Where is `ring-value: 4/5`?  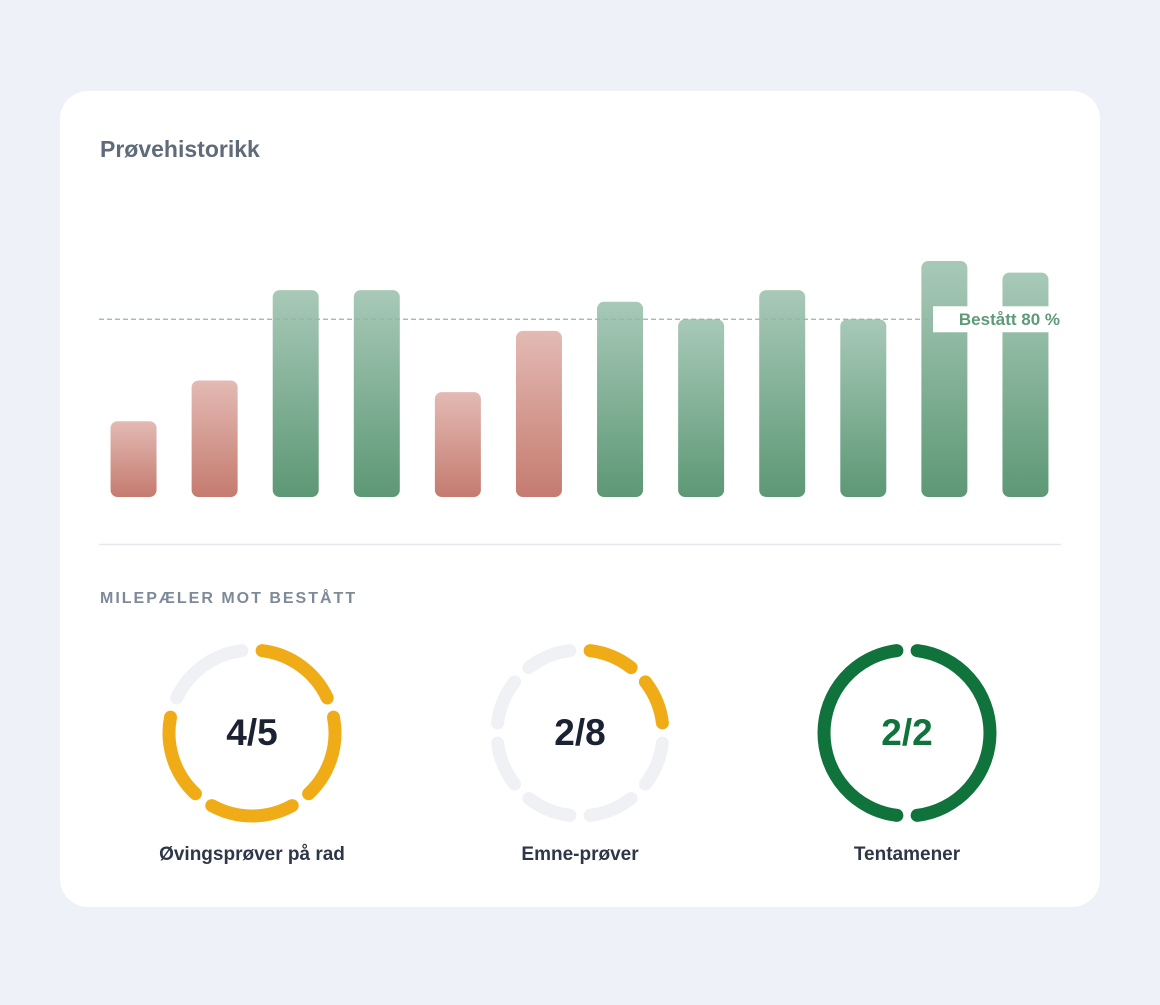
ring-value: 4/5 is located at coordinates (251, 732).